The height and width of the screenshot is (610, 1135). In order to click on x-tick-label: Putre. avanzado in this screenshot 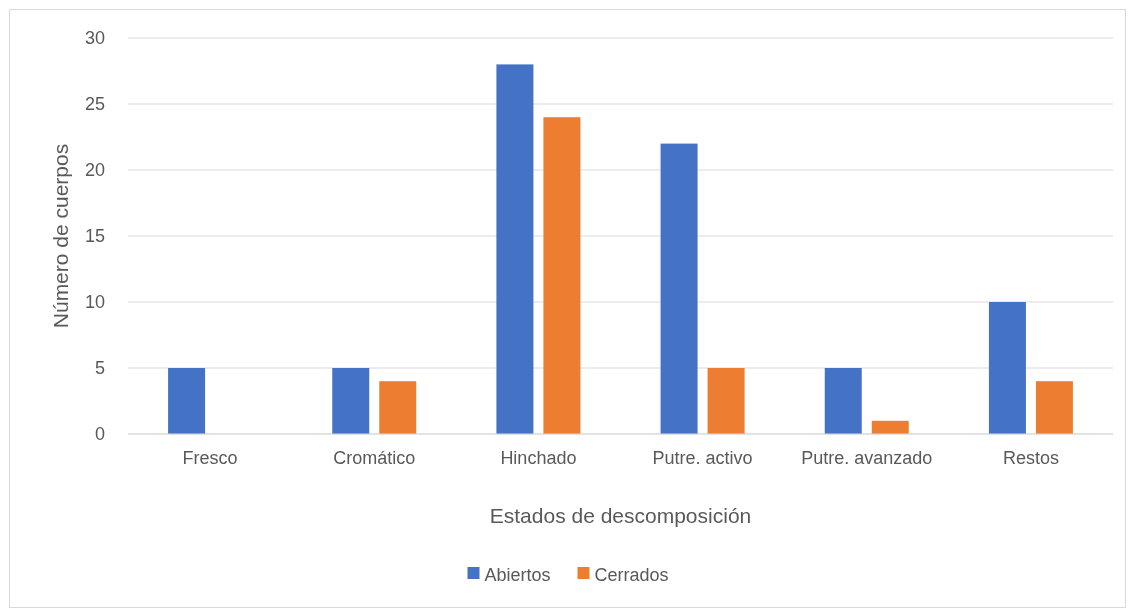, I will do `click(867, 458)`.